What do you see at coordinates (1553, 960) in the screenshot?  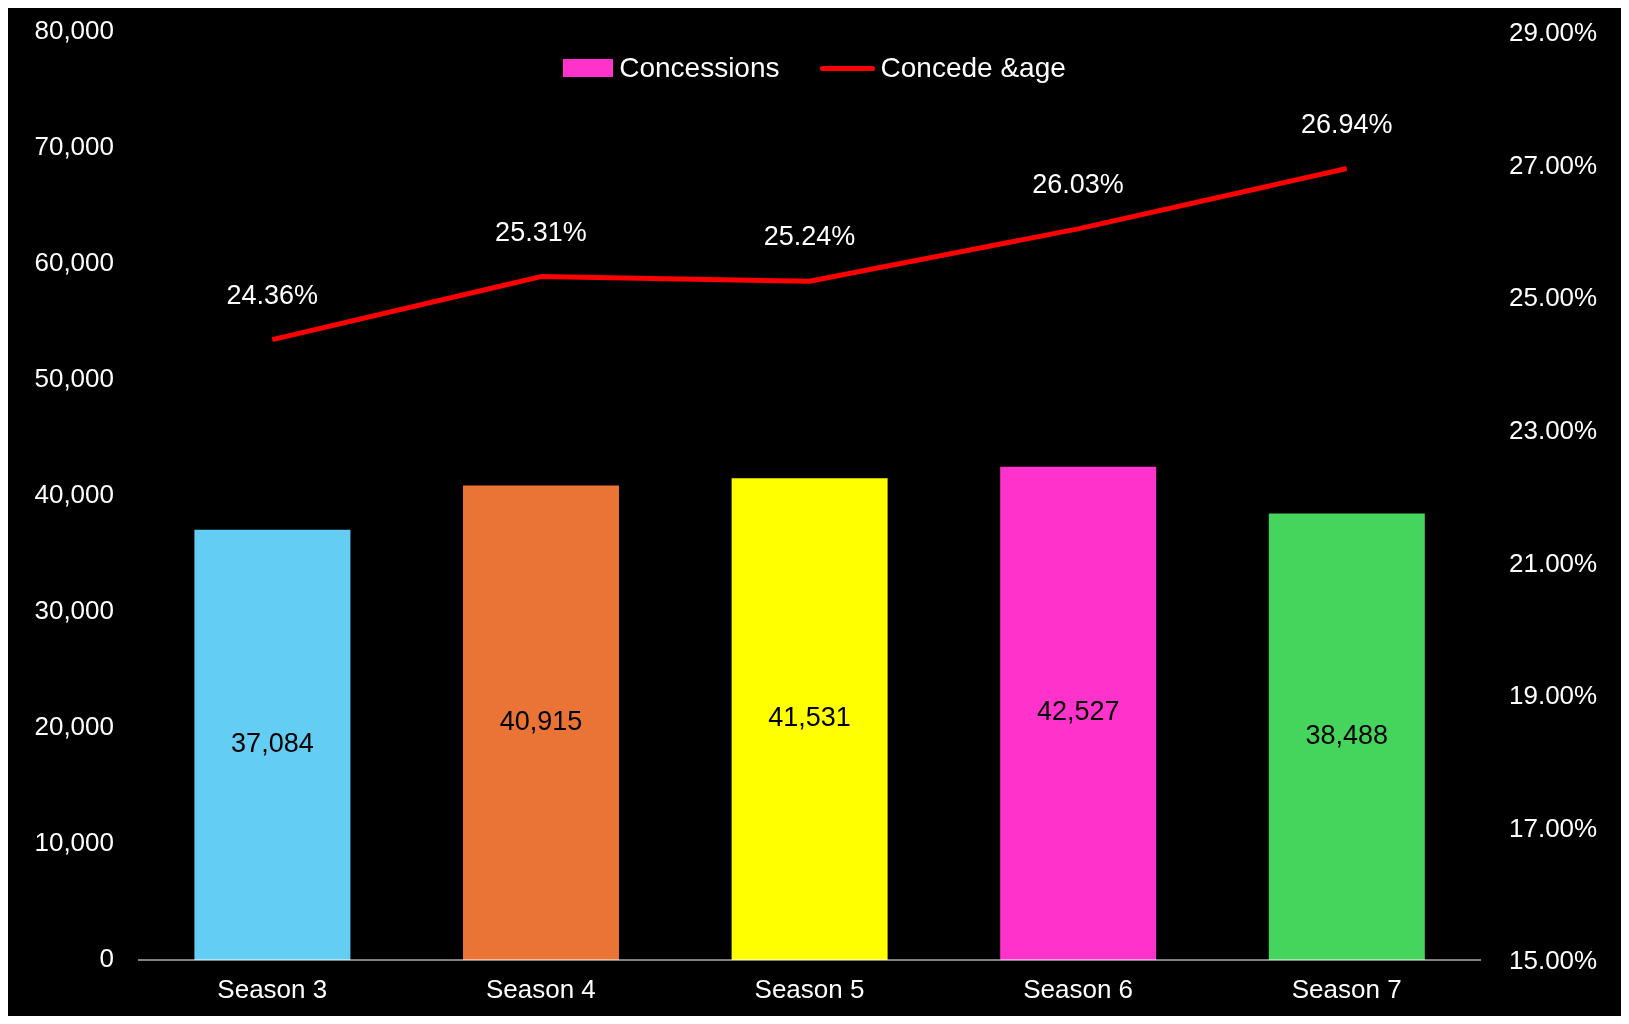 I see `y2-tick-label: 15.00%` at bounding box center [1553, 960].